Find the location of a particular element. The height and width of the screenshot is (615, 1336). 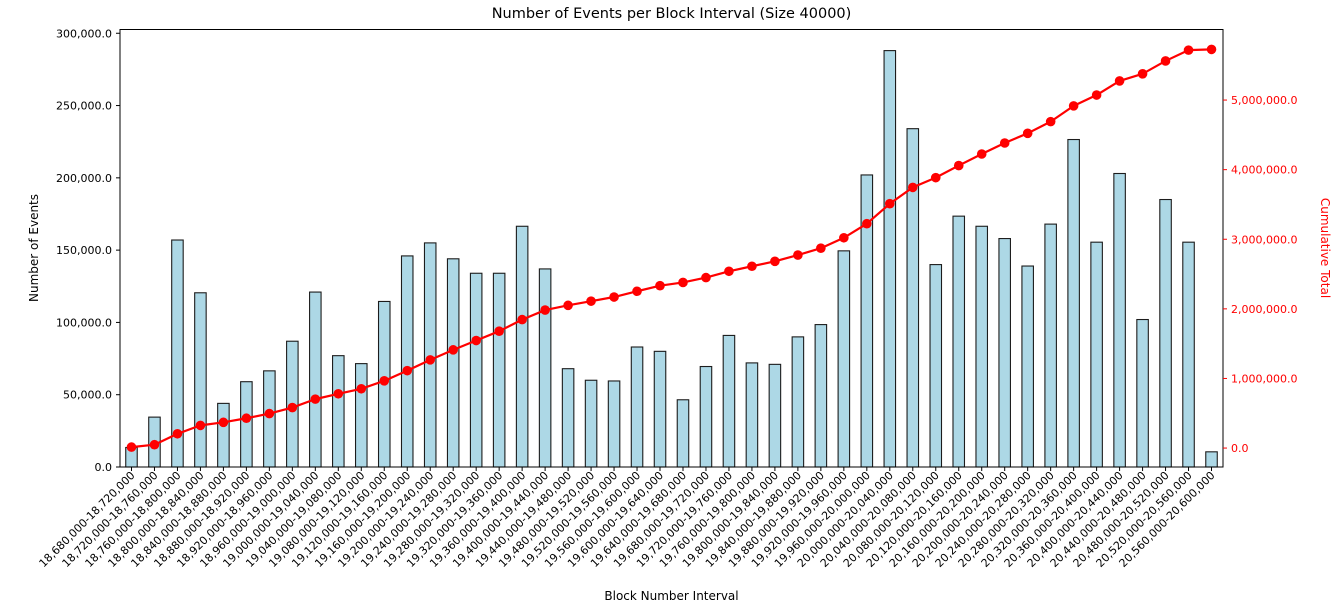

x-axis-label: Block Number Interval is located at coordinates (671, 596).